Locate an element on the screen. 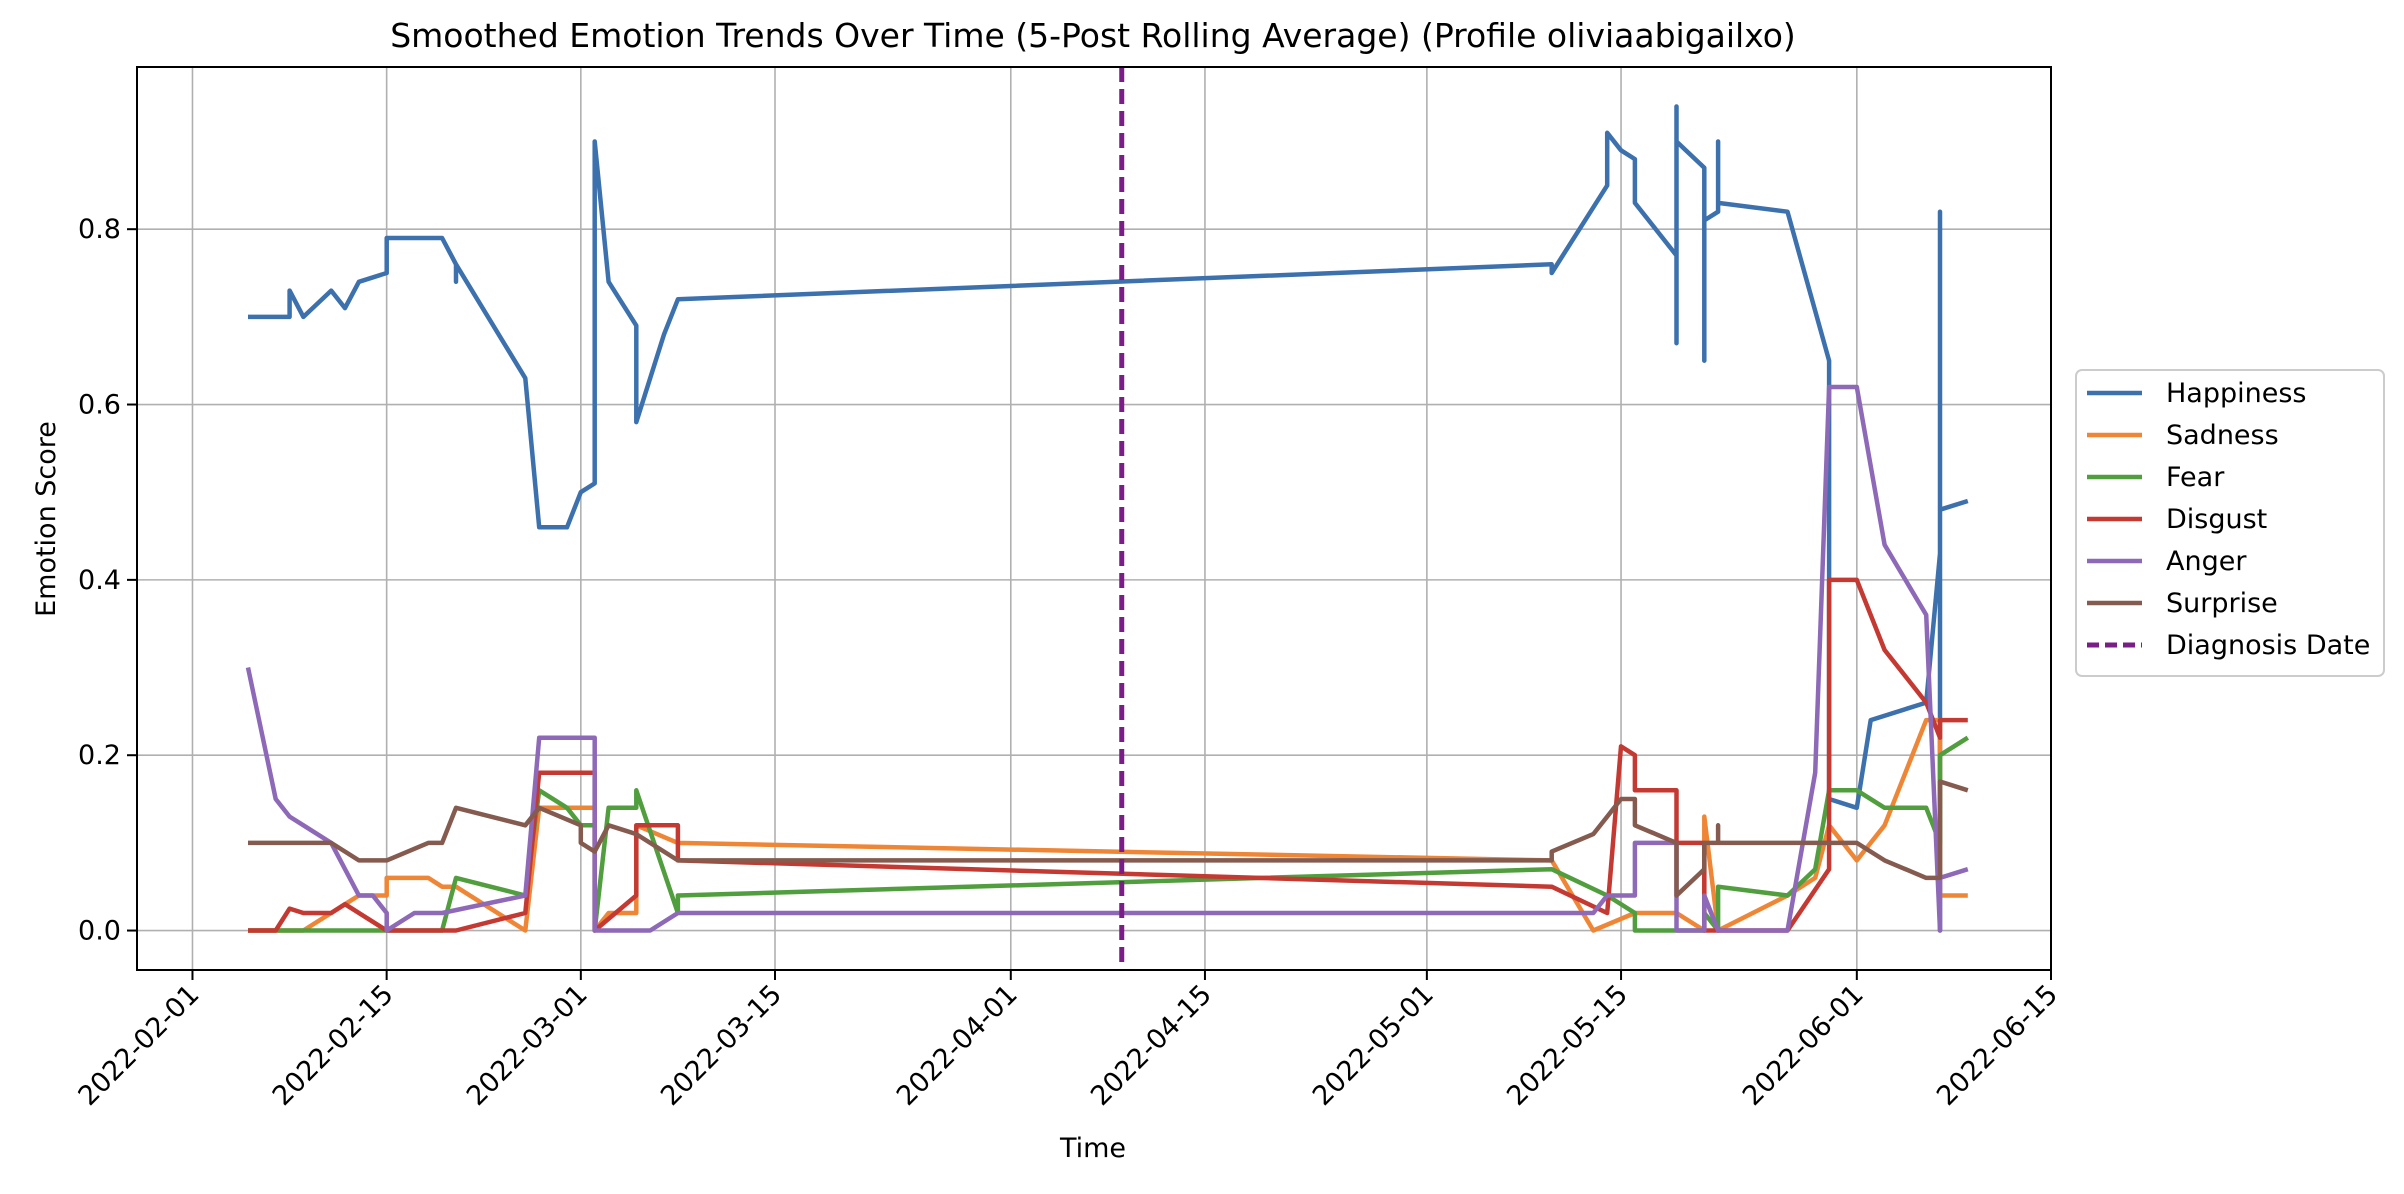  y-tick-label: 0.6 is located at coordinates (99, 405).